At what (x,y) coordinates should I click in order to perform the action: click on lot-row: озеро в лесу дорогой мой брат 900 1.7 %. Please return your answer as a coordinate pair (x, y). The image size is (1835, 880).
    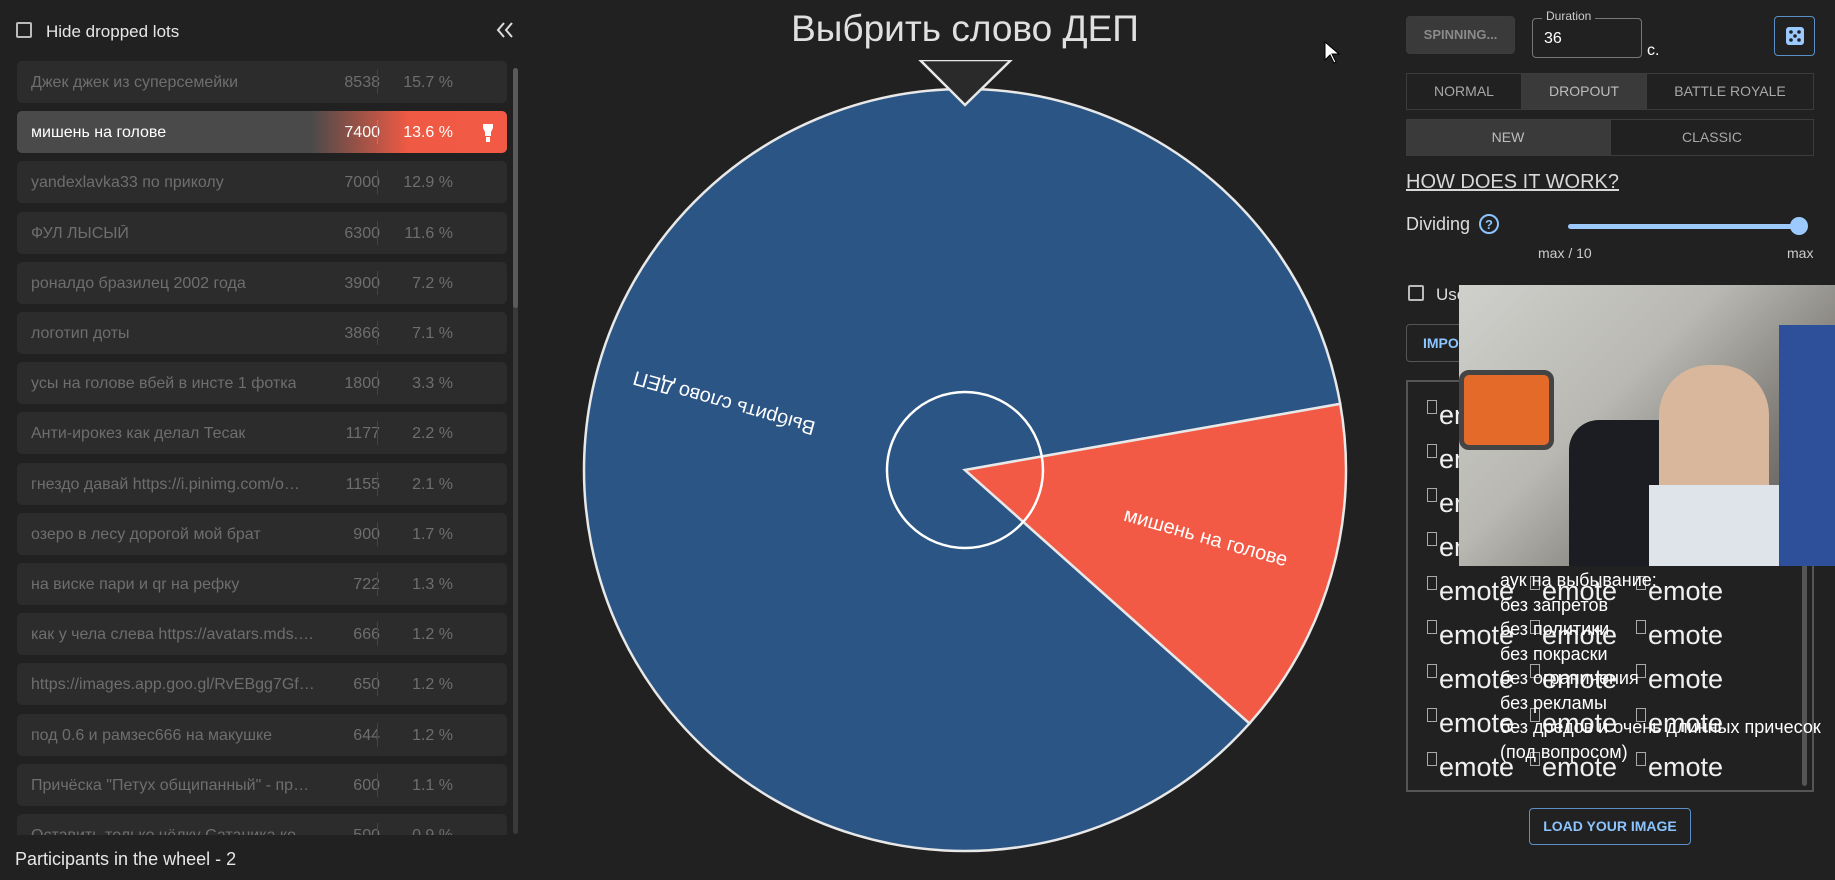
    Looking at the image, I should click on (262, 533).